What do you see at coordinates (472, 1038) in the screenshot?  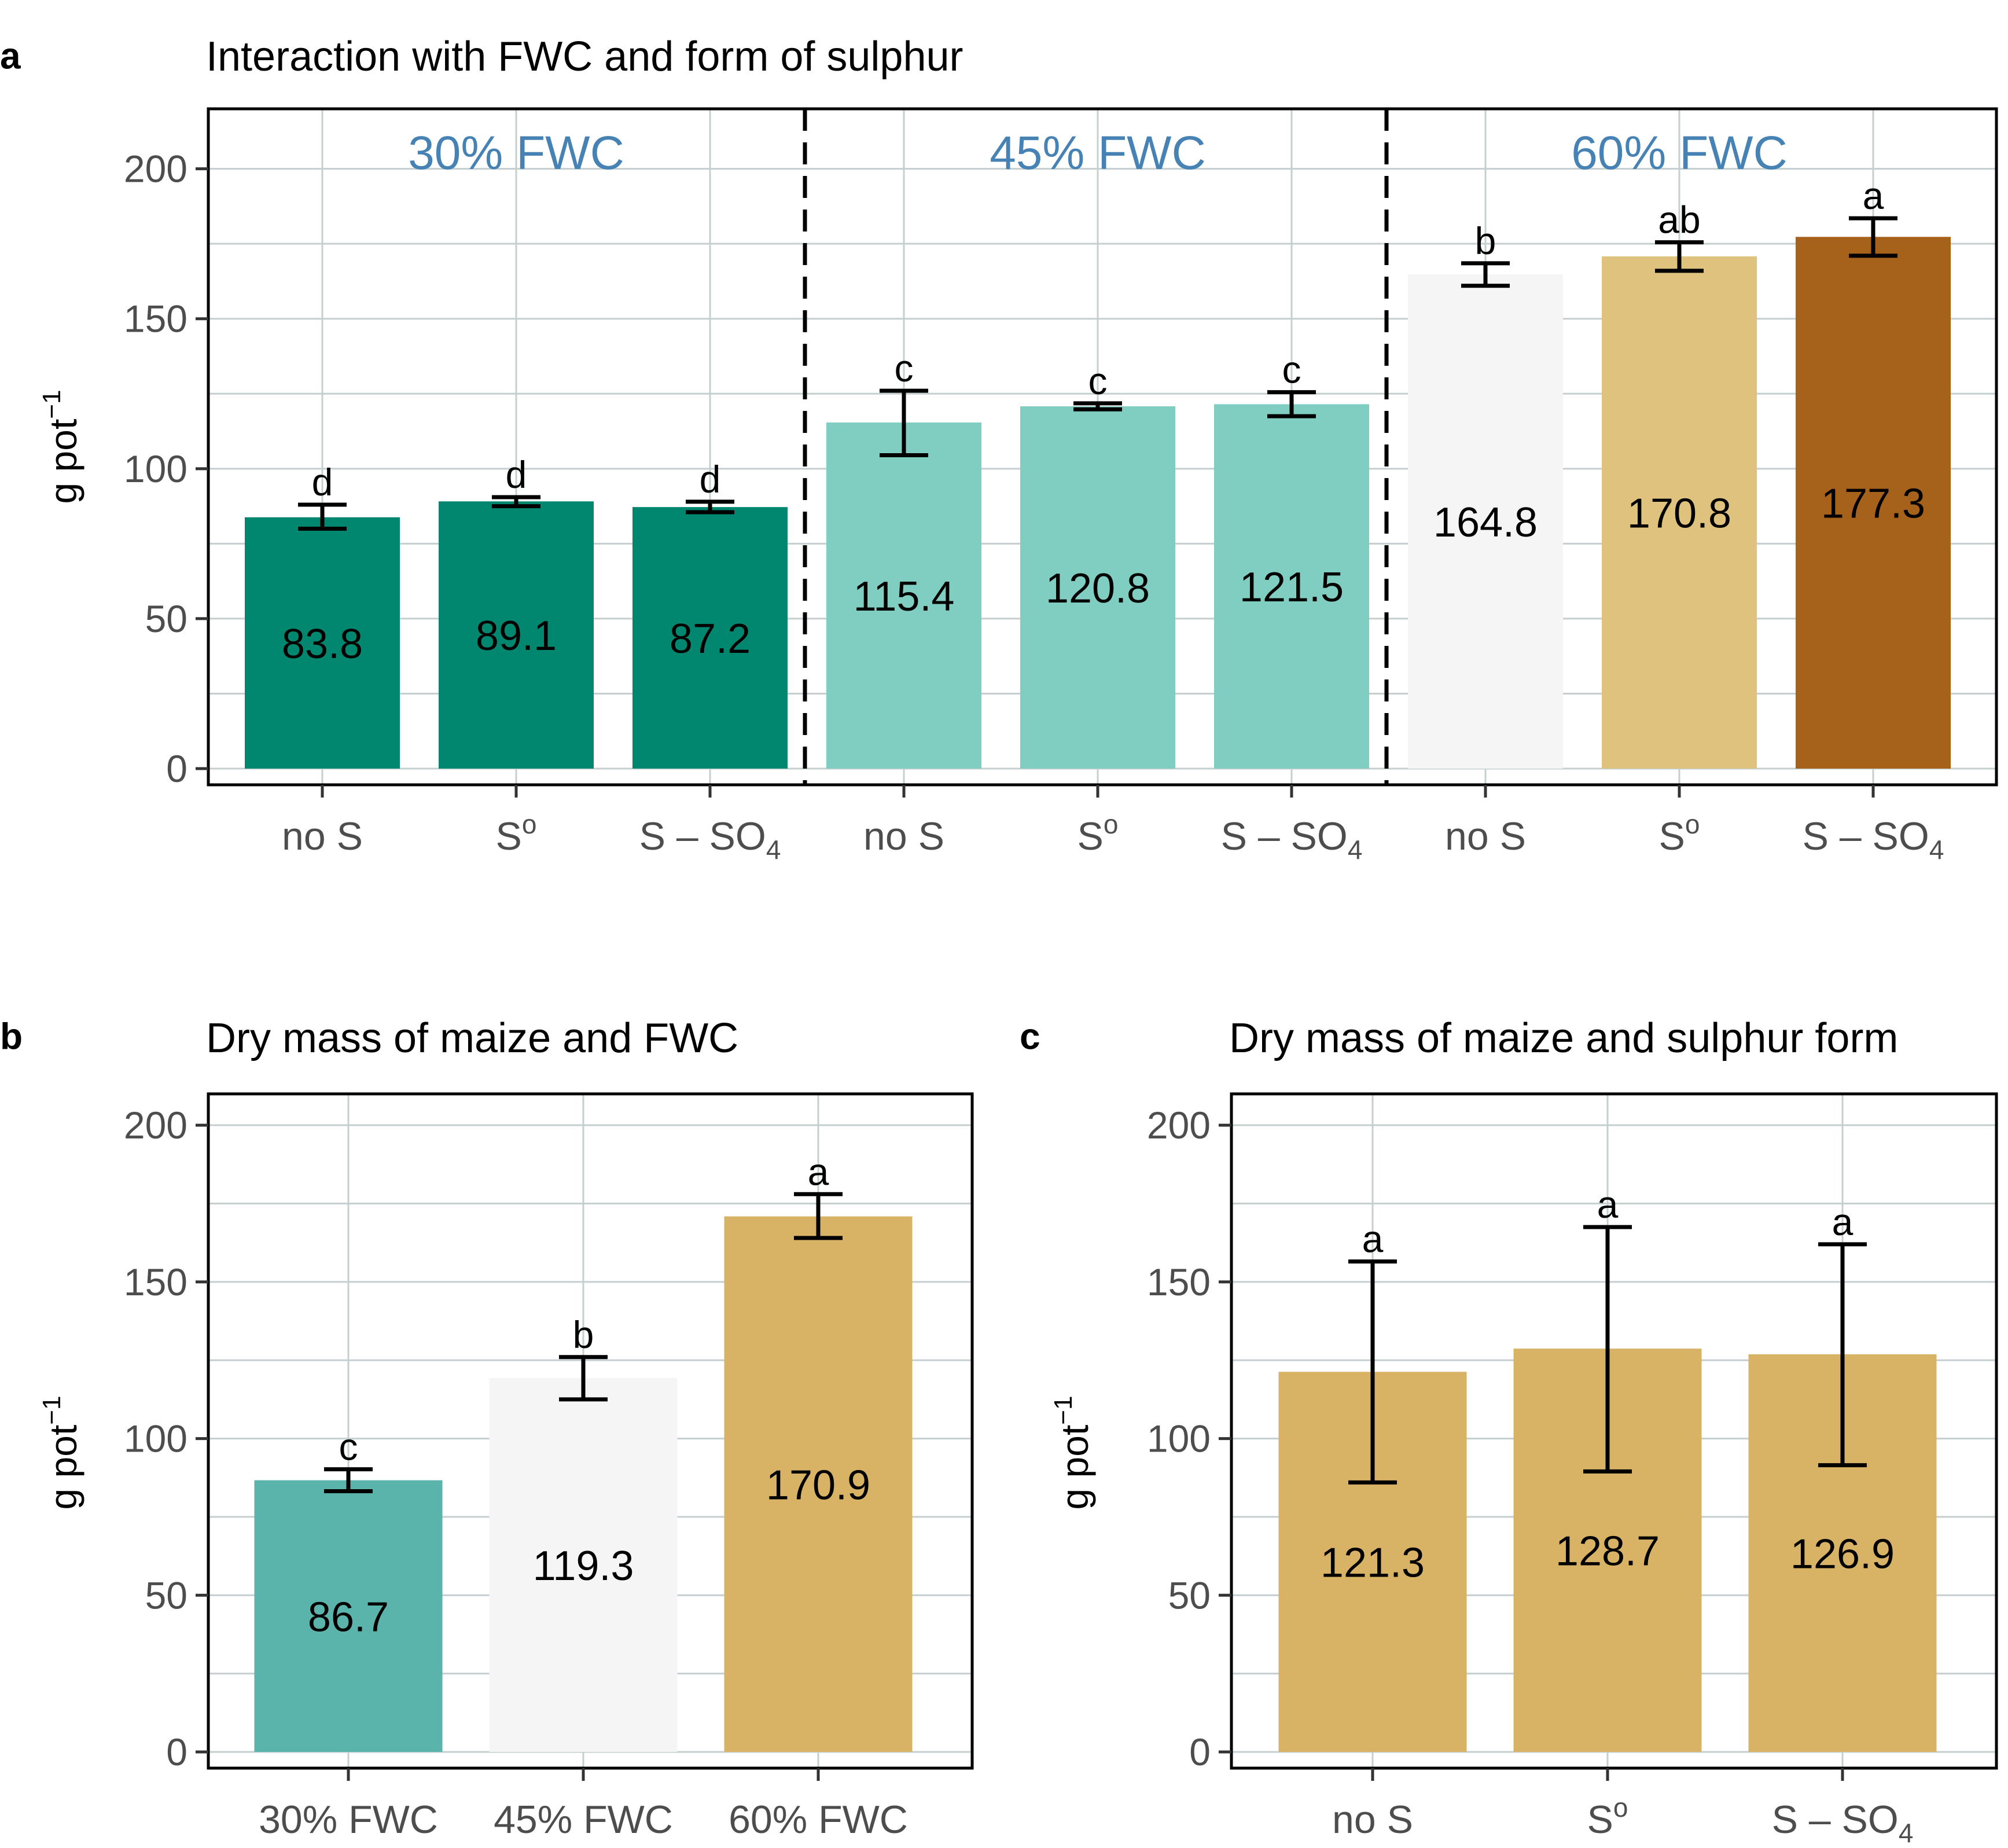 I see `chart-title: Dry mass of maize and FWC` at bounding box center [472, 1038].